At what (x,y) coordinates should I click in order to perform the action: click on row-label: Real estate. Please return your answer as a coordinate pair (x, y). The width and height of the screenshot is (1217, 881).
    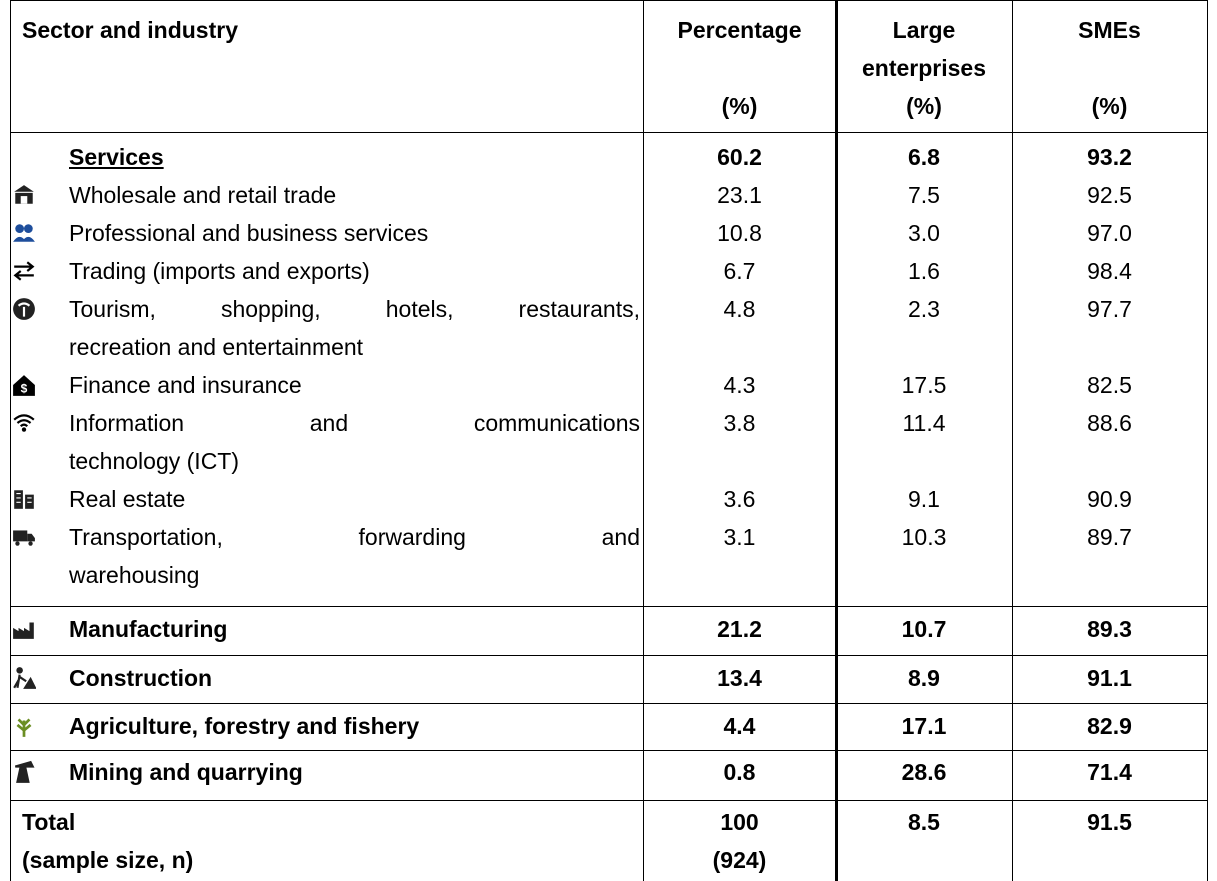
    Looking at the image, I should click on (127, 499).